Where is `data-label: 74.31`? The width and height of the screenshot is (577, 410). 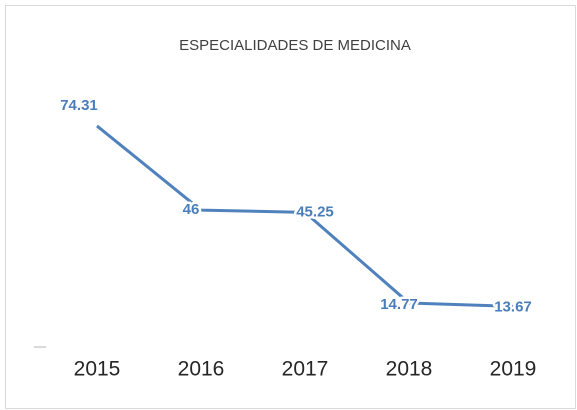
data-label: 74.31 is located at coordinates (79, 105).